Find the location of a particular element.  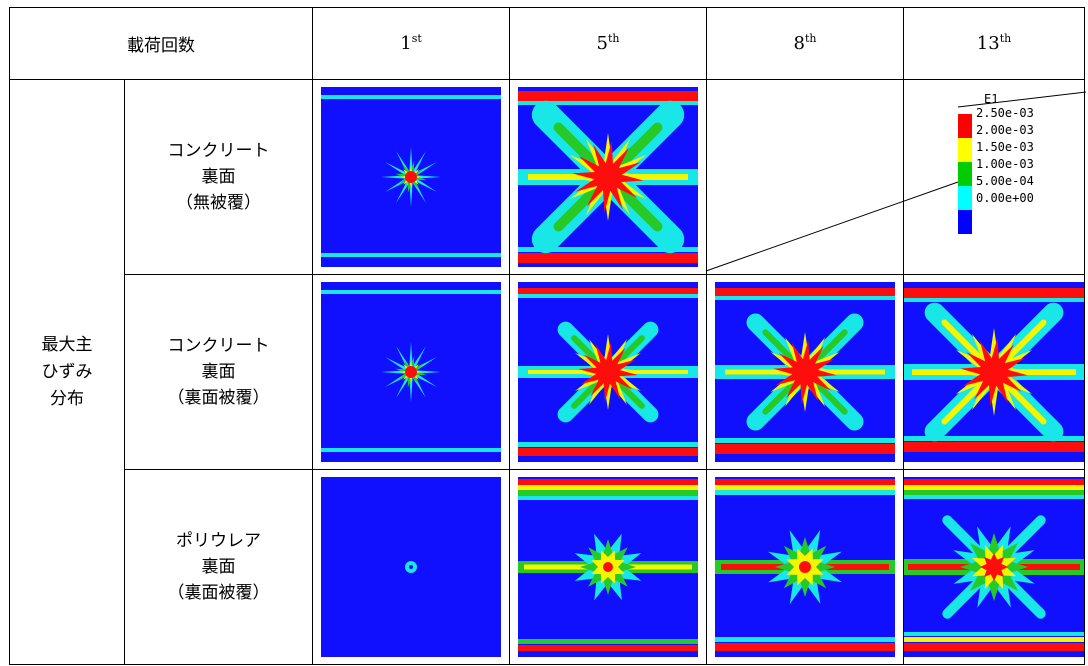

cell-r3-c3 is located at coordinates (805, 567).